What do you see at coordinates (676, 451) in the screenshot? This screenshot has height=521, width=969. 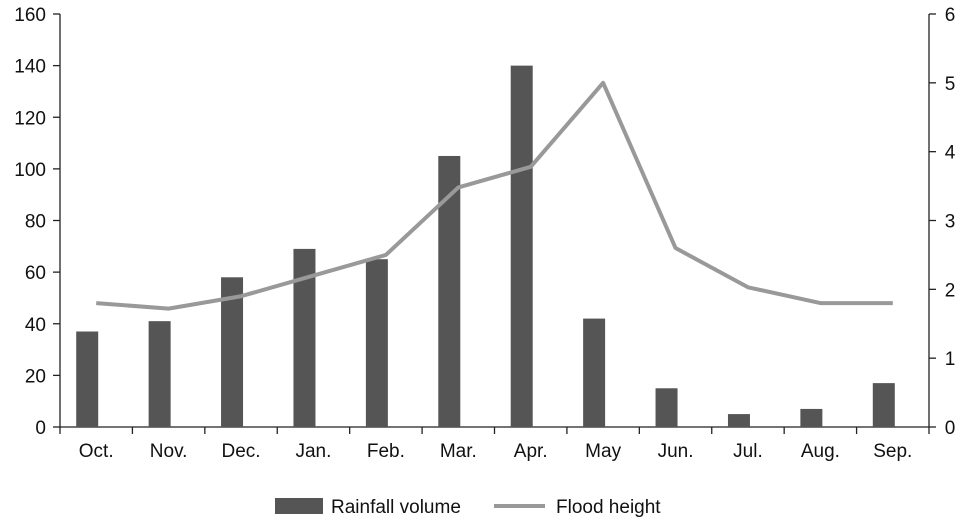 I see `x-tick-label: Jun.` at bounding box center [676, 451].